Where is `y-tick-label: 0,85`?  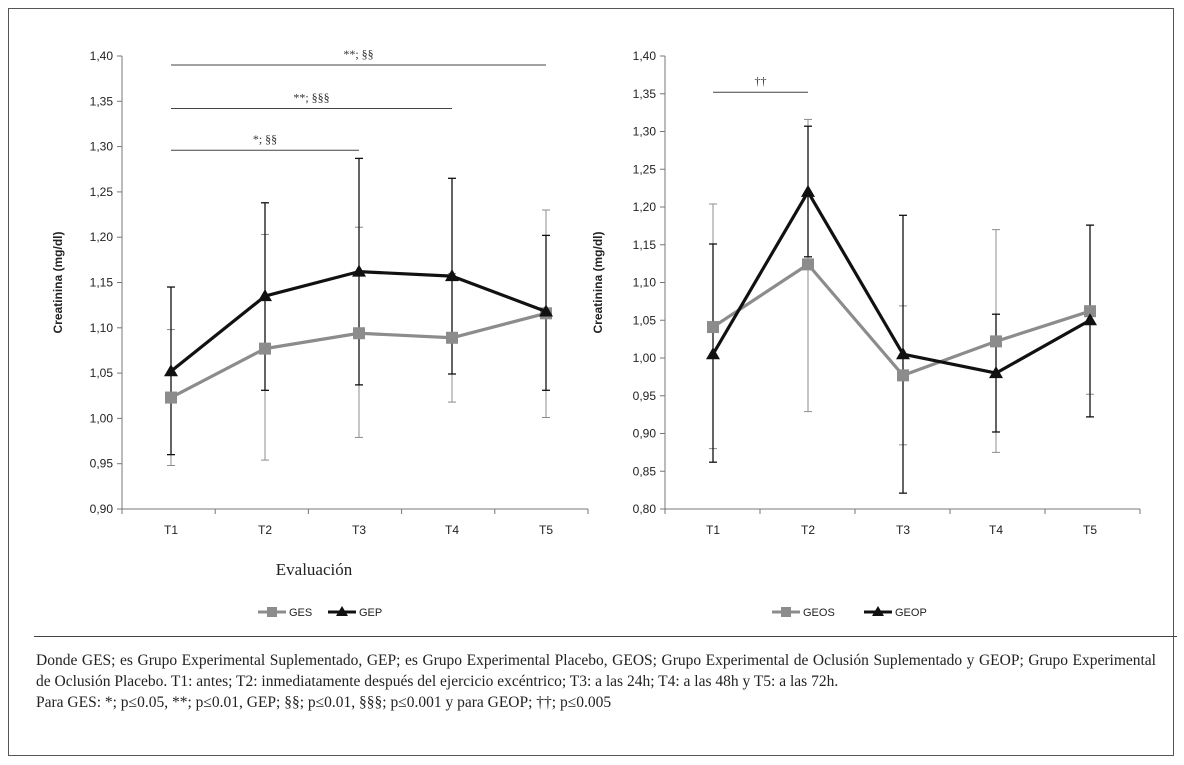
y-tick-label: 0,85 is located at coordinates (645, 471).